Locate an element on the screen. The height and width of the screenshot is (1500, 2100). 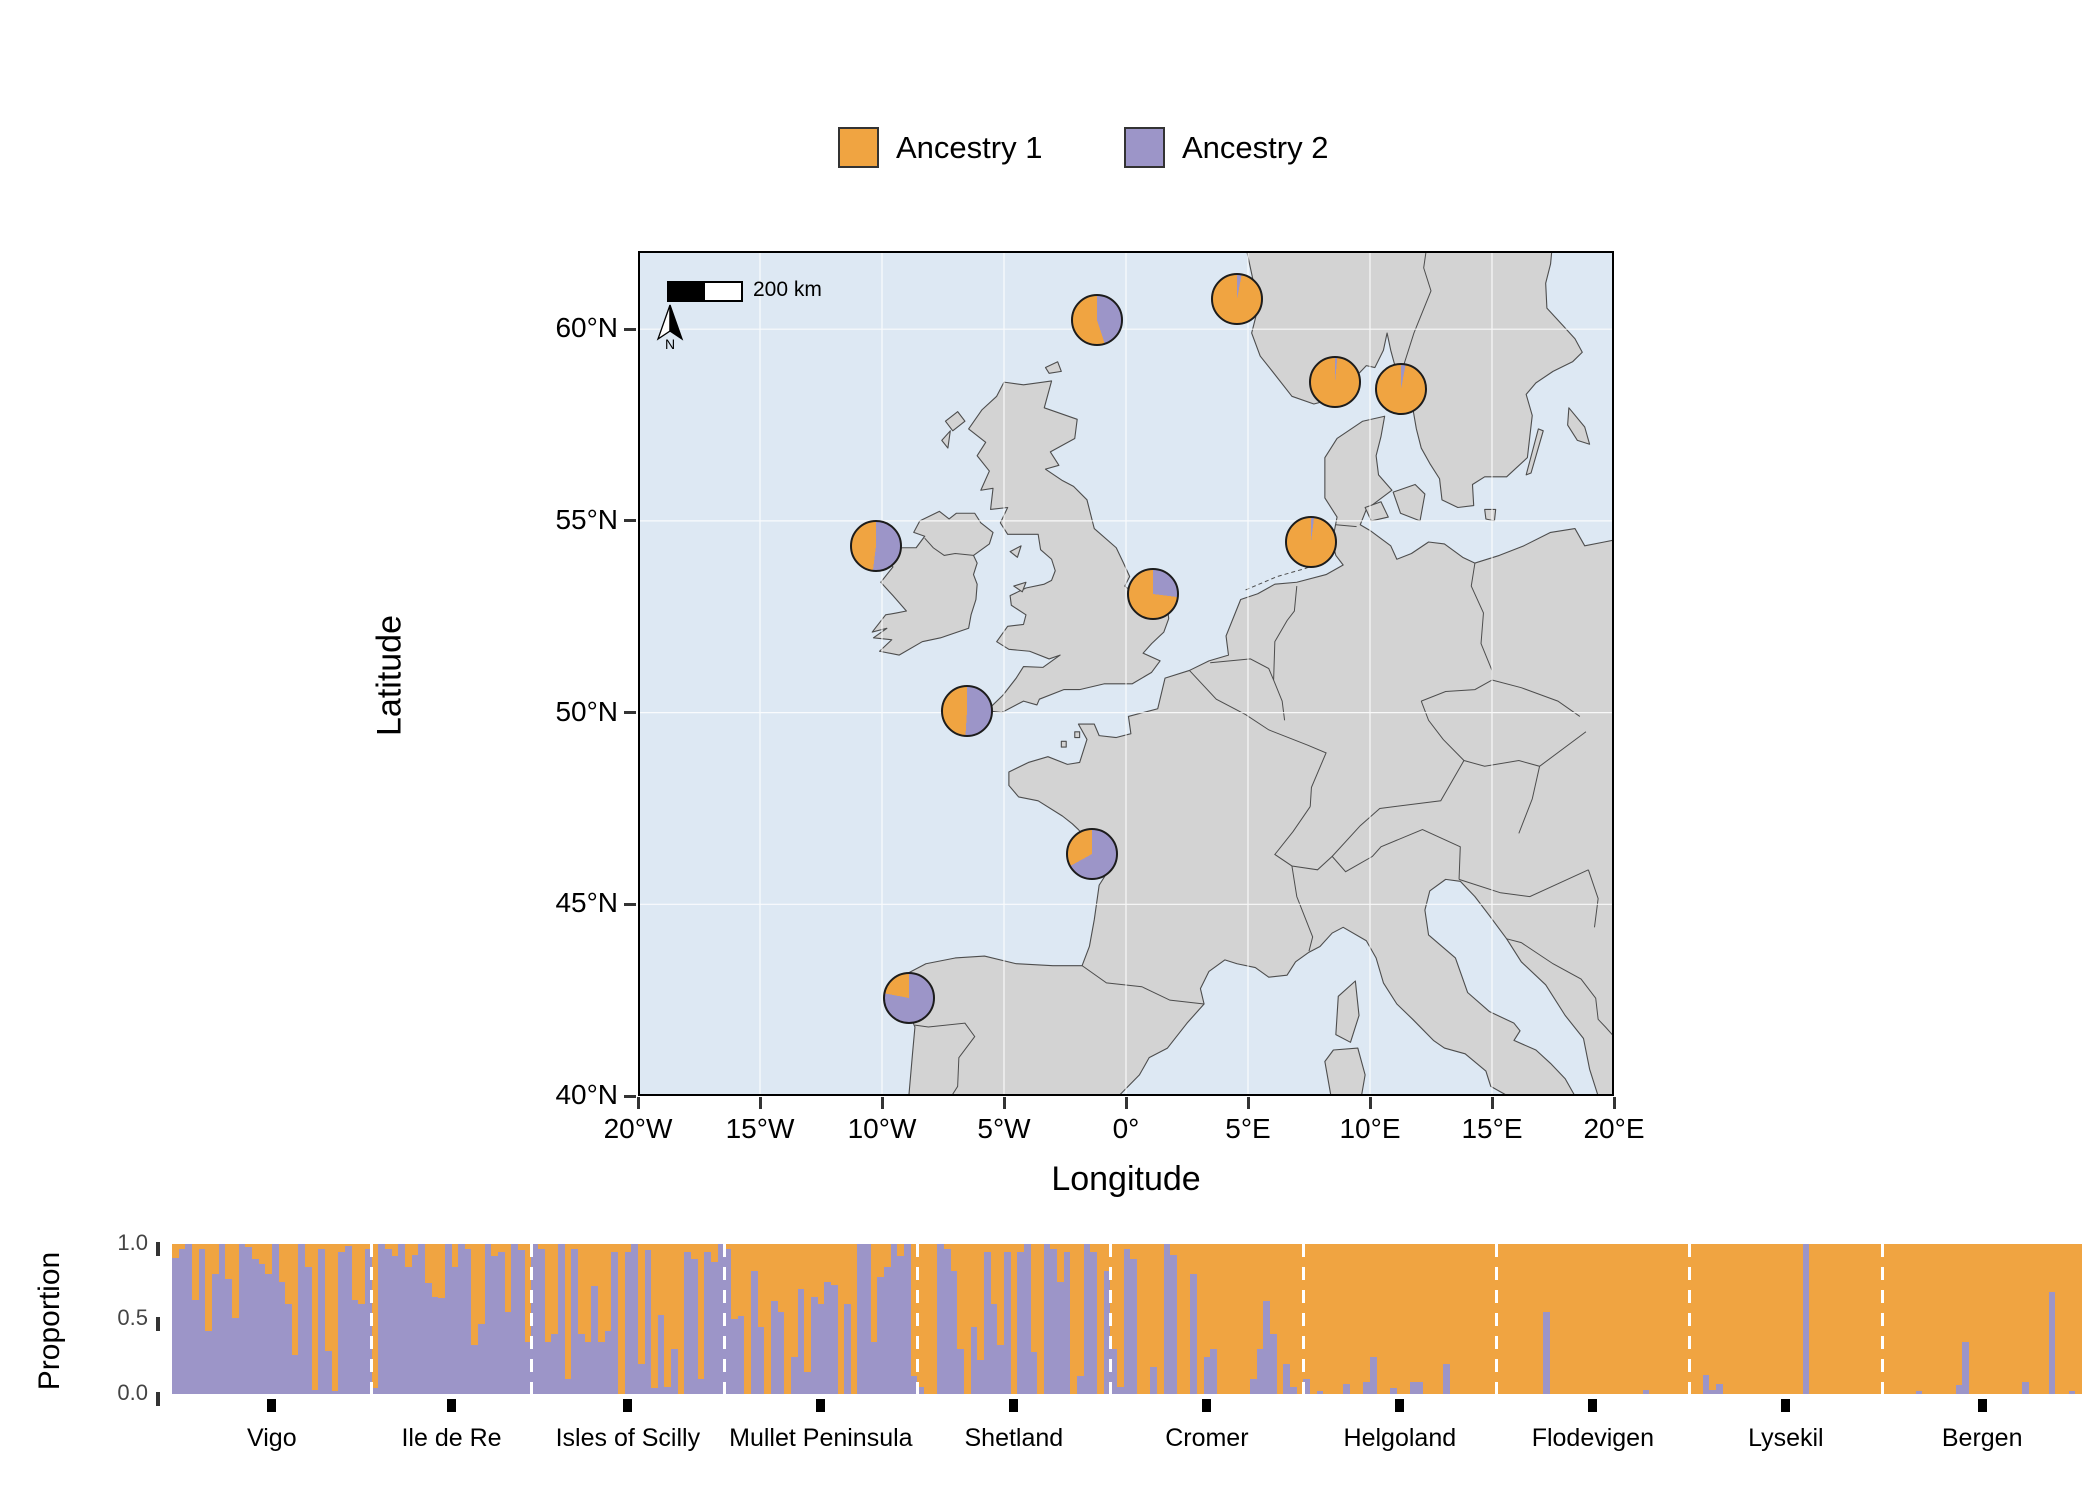
legend-label-ancestry-1: Ancestry 1 is located at coordinates (969, 147).